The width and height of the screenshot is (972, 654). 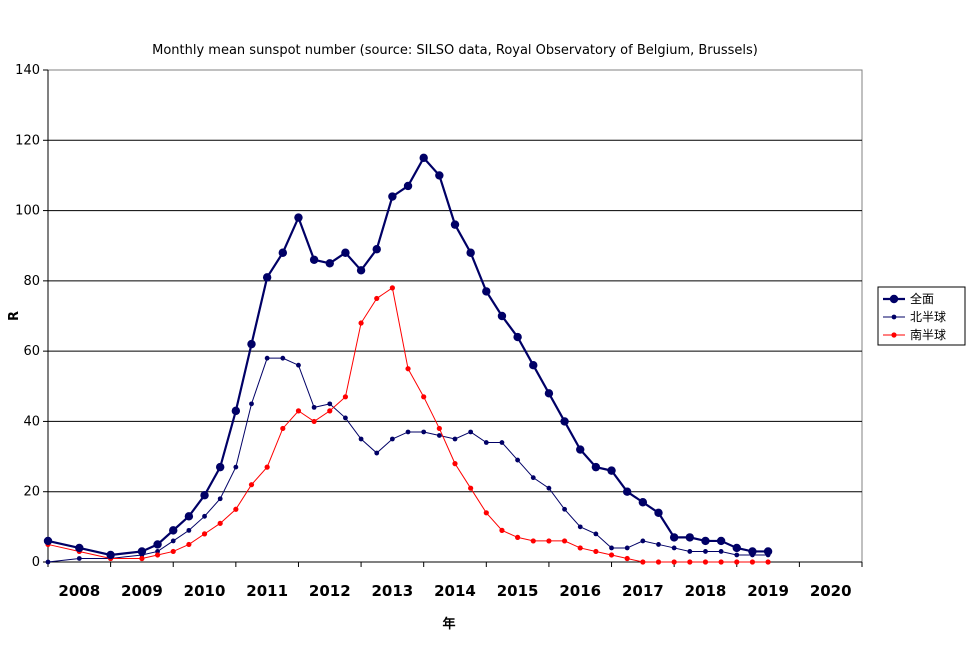 I want to click on x-tick-label: 2009, so click(x=142, y=591).